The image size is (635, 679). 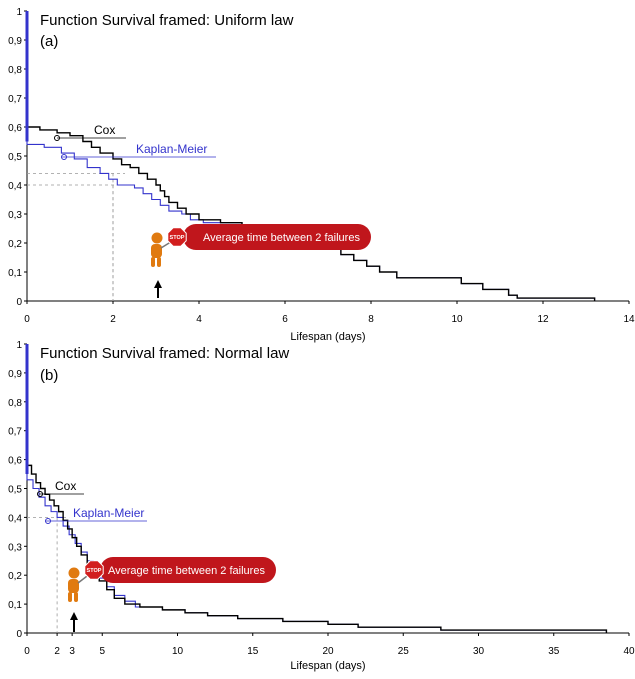 What do you see at coordinates (253, 651) in the screenshot?
I see `x-tick-label: 15` at bounding box center [253, 651].